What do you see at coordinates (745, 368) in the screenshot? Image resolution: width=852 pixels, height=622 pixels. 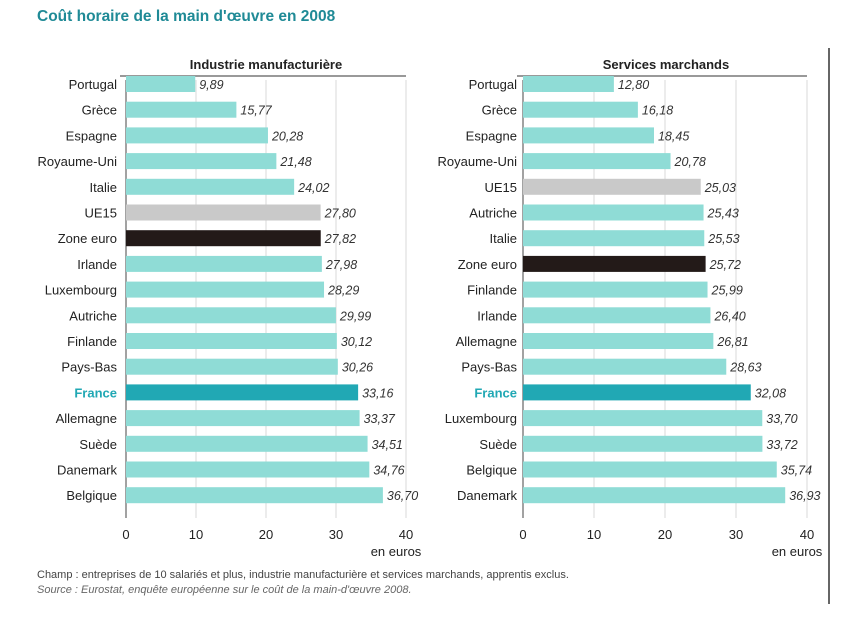 I see `value-label: 28,63` at bounding box center [745, 368].